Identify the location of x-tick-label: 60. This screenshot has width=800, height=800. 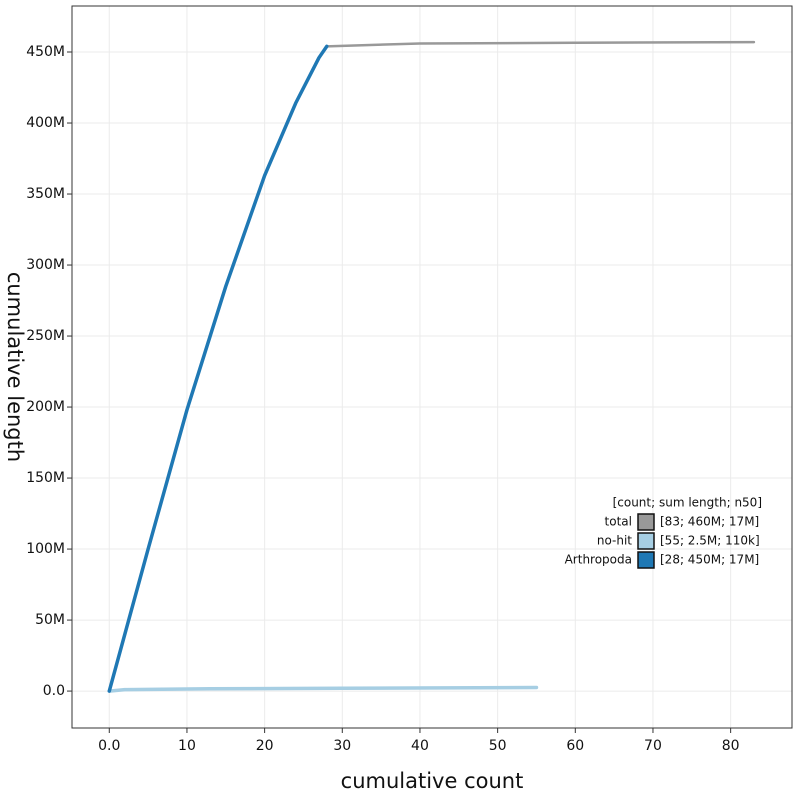
(575, 746).